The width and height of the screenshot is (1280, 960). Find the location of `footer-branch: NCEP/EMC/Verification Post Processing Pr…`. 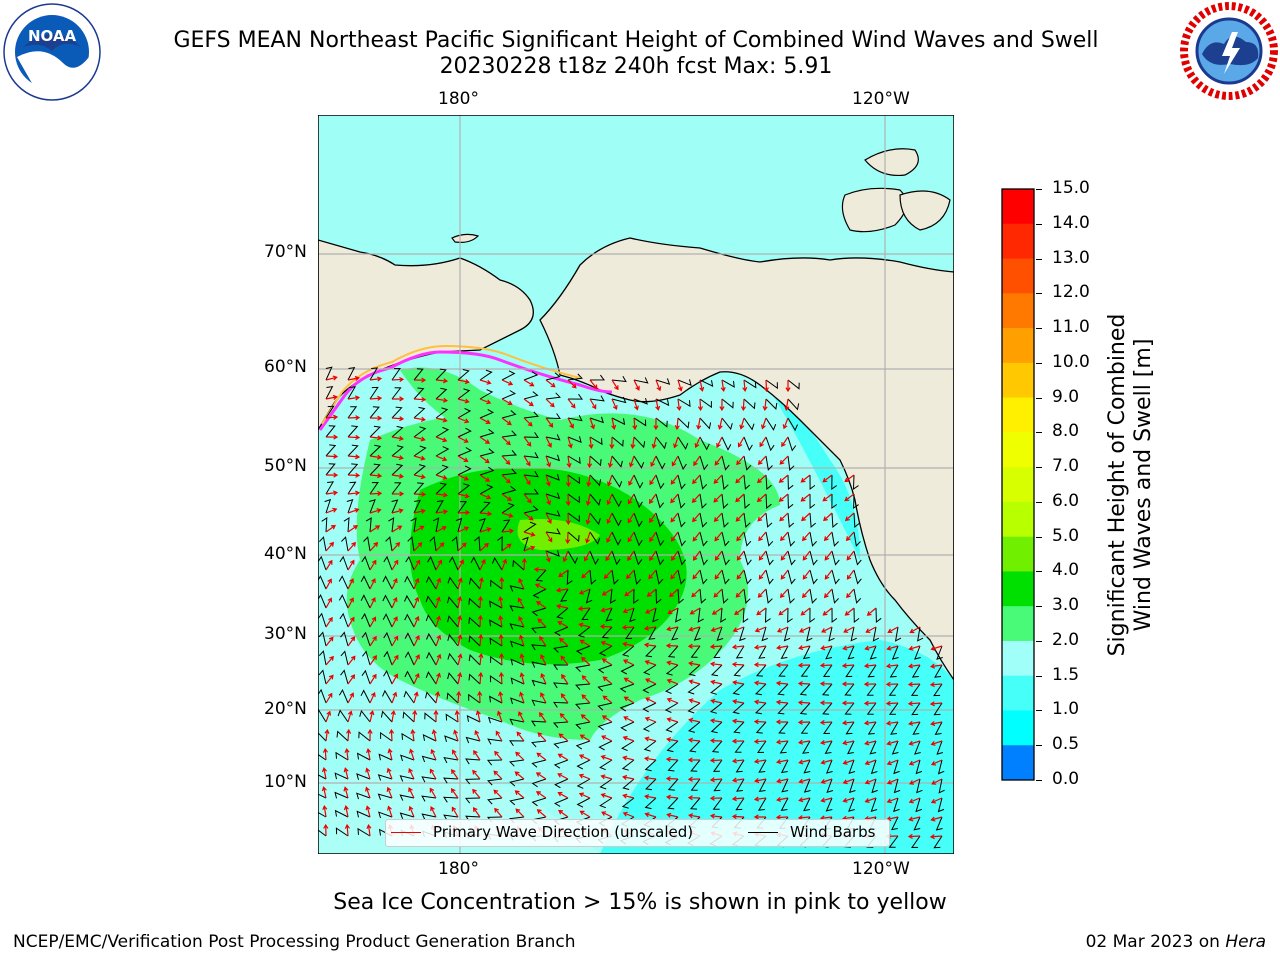

footer-branch: NCEP/EMC/Verification Post Processing Pr… is located at coordinates (294, 942).